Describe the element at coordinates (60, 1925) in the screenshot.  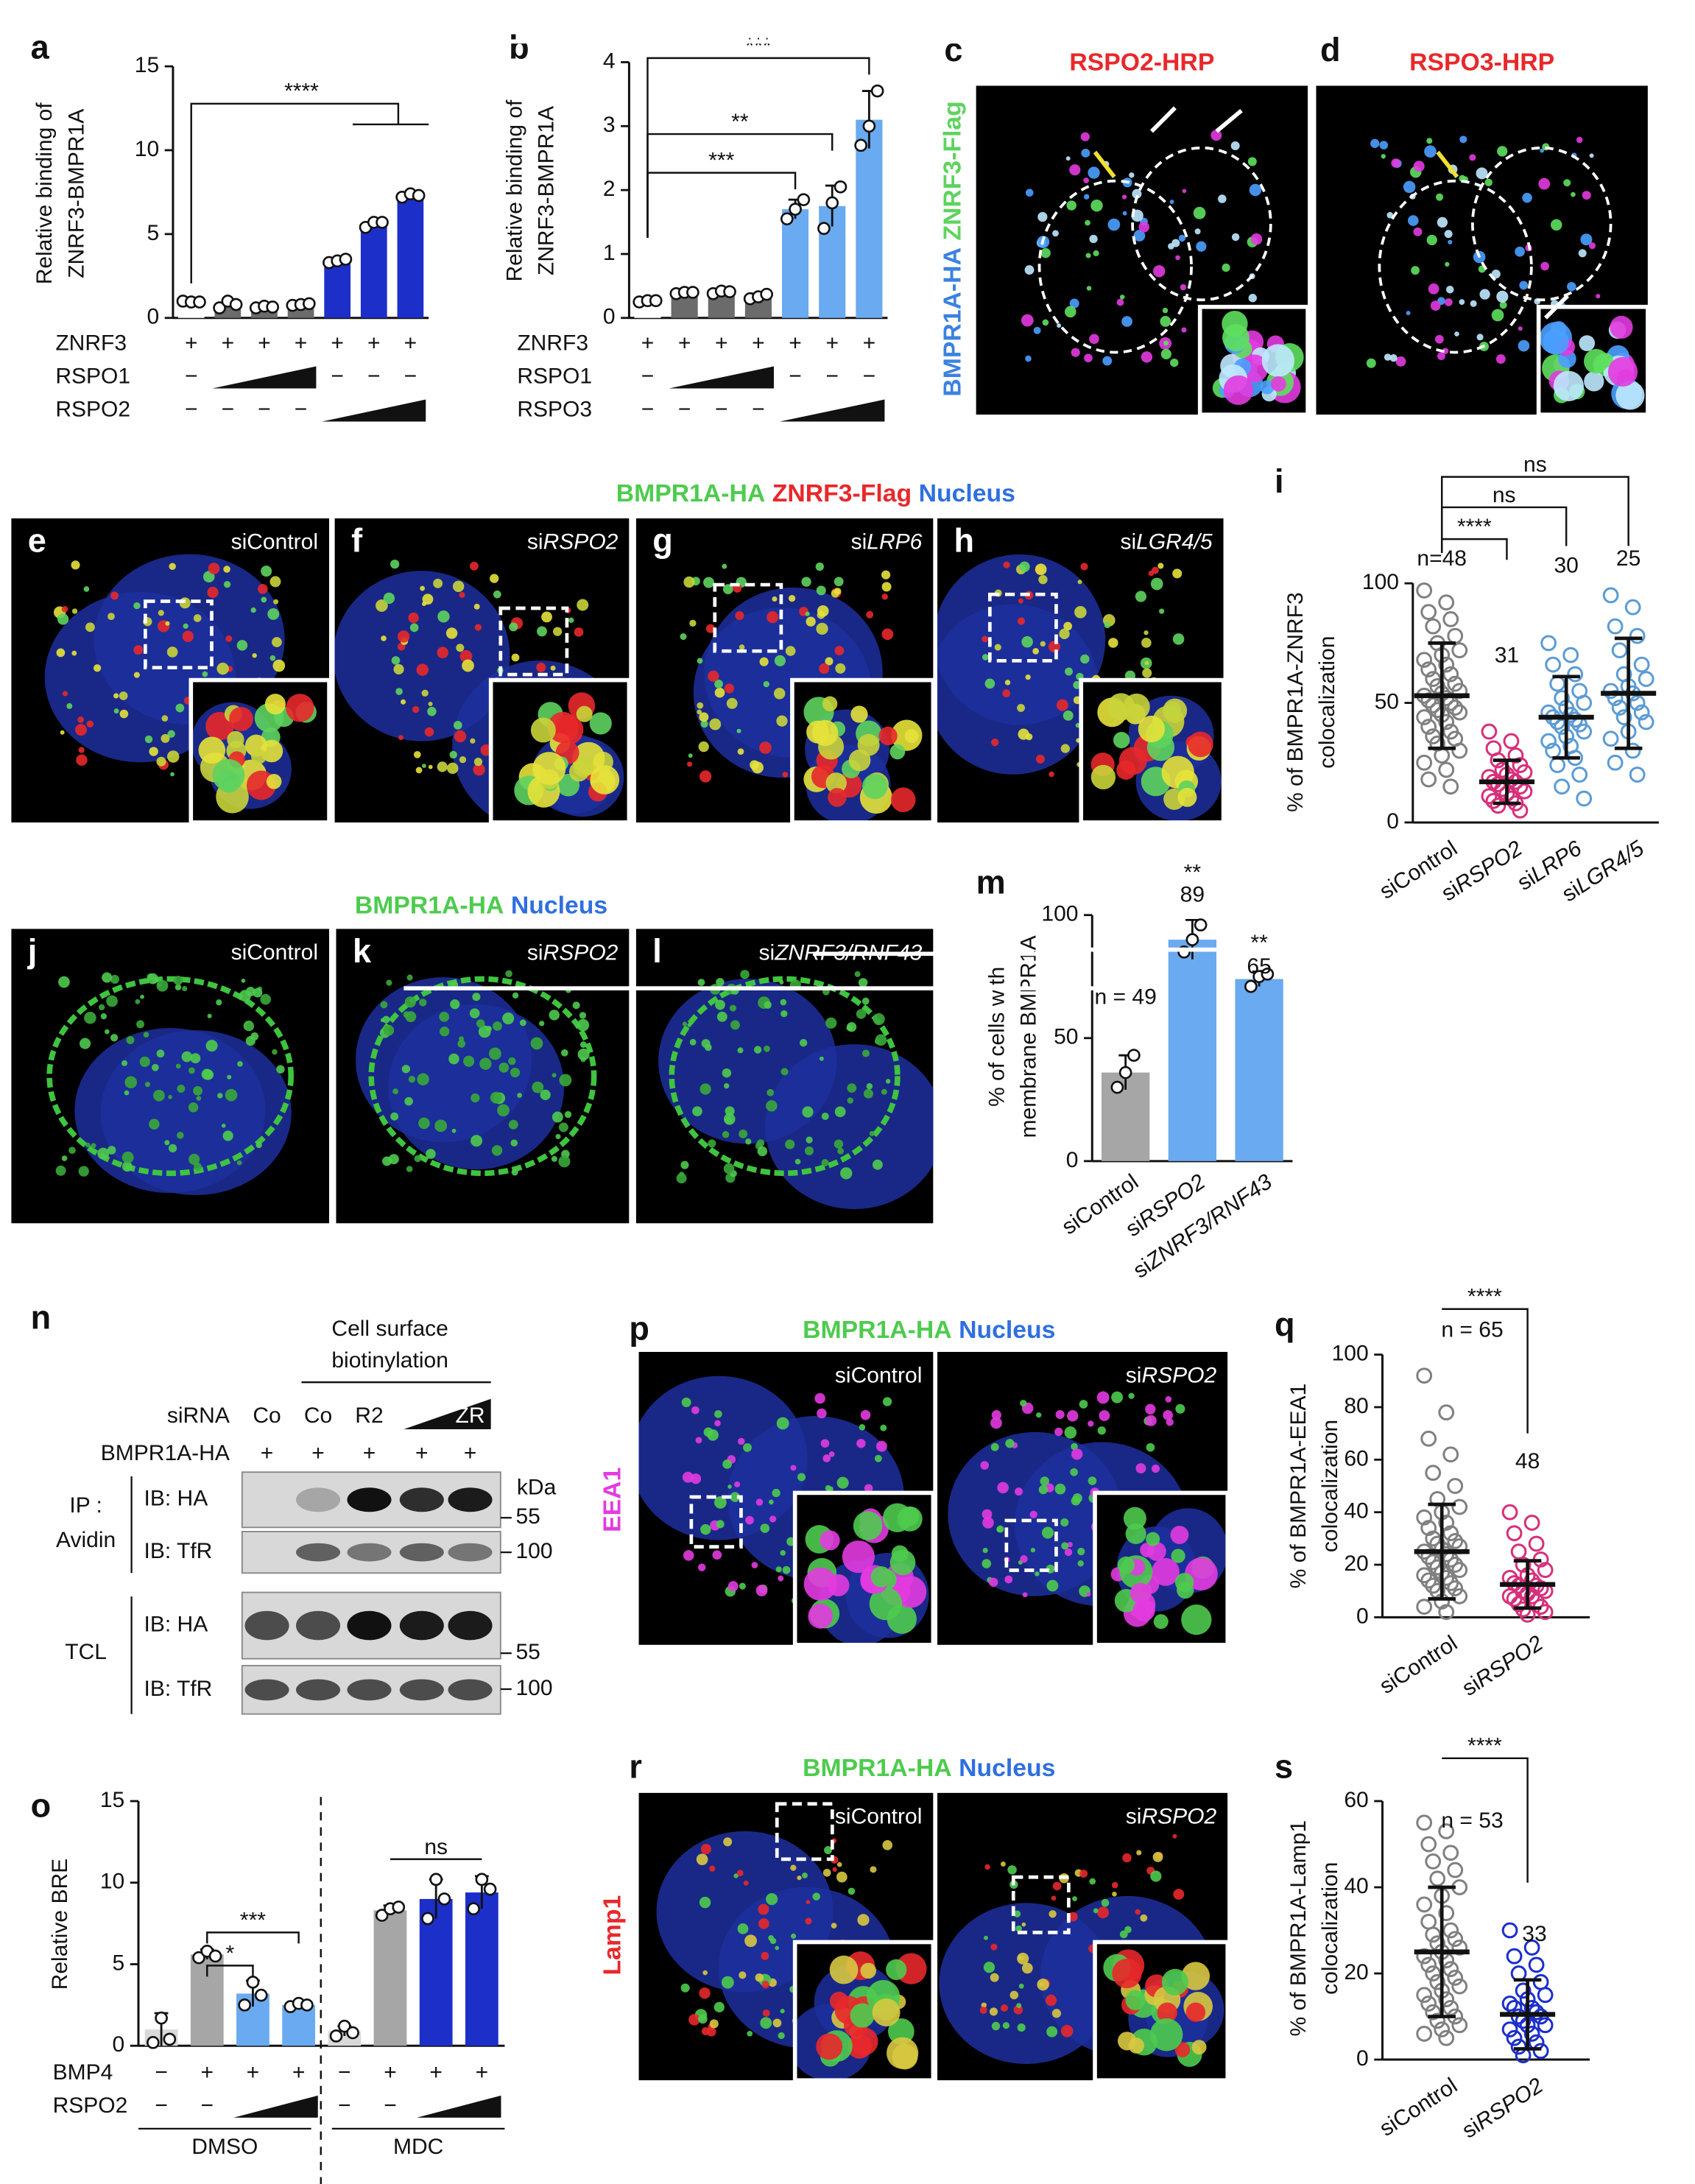
I see `y-axis-label: Relative BRE` at that location.